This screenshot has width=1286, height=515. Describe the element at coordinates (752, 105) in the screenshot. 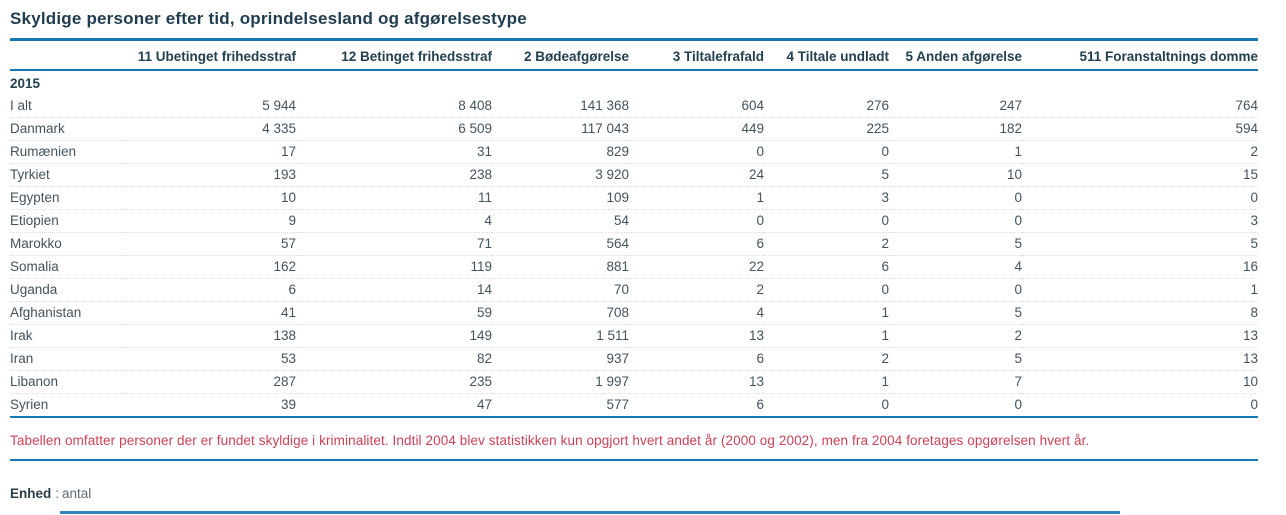

I see `value-cell: 604` at that location.